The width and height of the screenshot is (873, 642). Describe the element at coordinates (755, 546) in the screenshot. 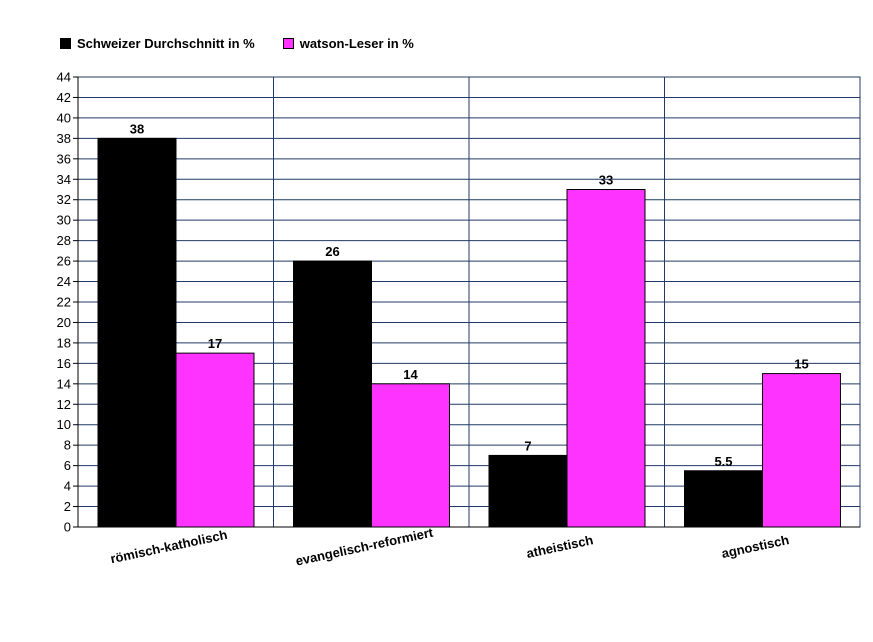

I see `category-label: agnostisch` at that location.